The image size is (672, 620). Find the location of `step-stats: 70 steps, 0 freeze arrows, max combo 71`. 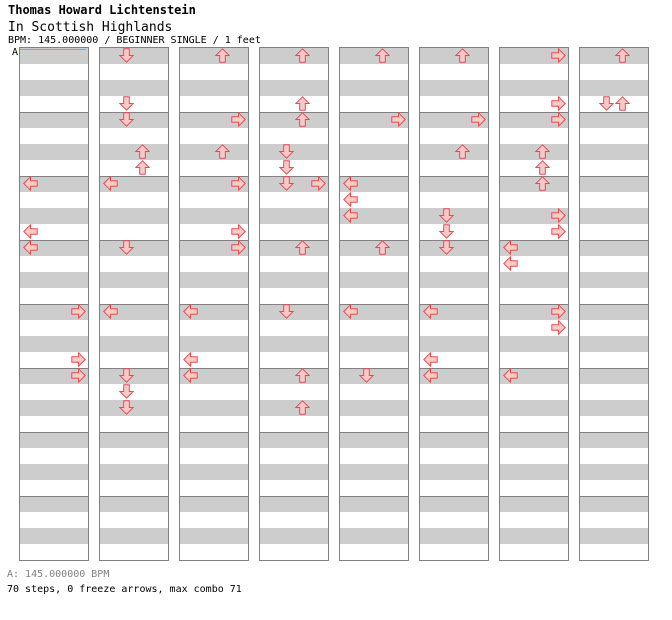

step-stats: 70 steps, 0 freeze arrows, max combo 71 is located at coordinates (124, 589).